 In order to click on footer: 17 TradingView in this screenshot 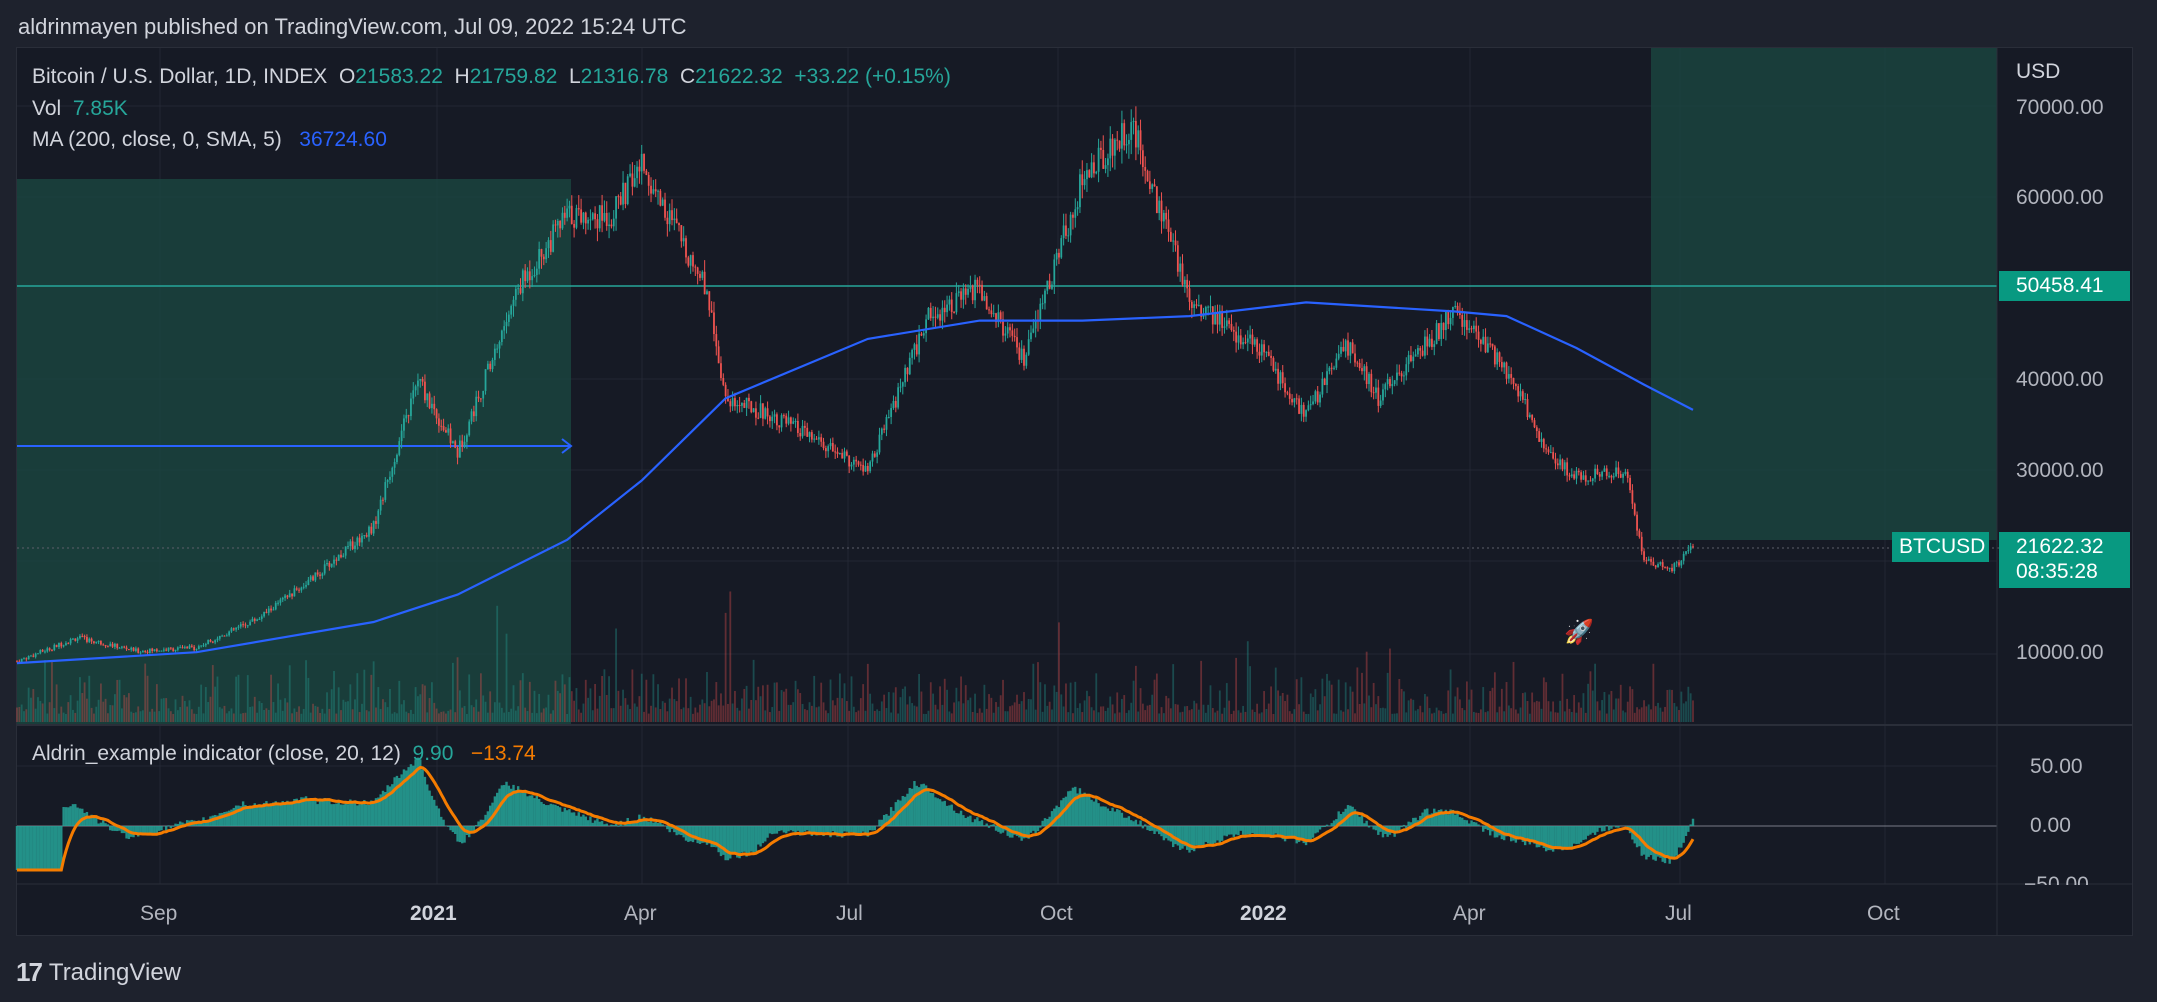, I will do `click(98, 972)`.